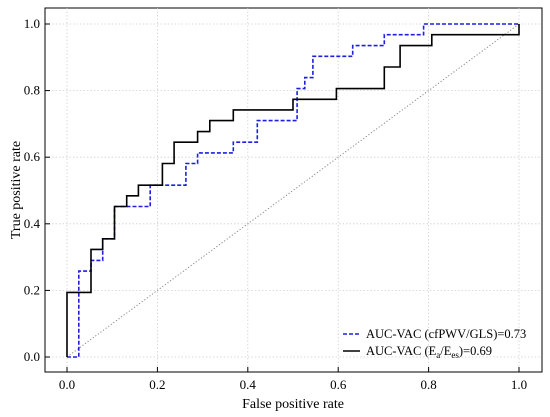  What do you see at coordinates (32, 156) in the screenshot?
I see `y-tick-label: 0.6` at bounding box center [32, 156].